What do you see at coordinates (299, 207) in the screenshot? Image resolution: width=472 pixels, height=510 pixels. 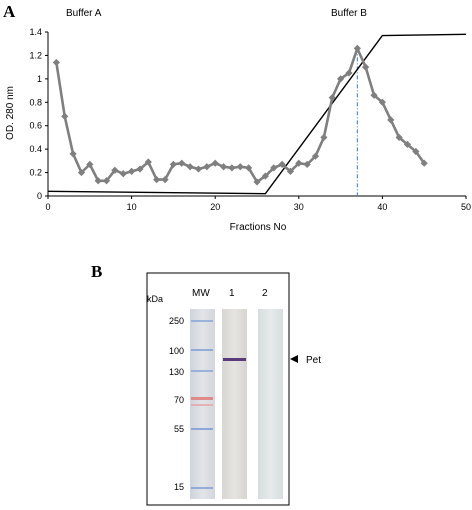 I see `x-tick-label-3: 30` at bounding box center [299, 207].